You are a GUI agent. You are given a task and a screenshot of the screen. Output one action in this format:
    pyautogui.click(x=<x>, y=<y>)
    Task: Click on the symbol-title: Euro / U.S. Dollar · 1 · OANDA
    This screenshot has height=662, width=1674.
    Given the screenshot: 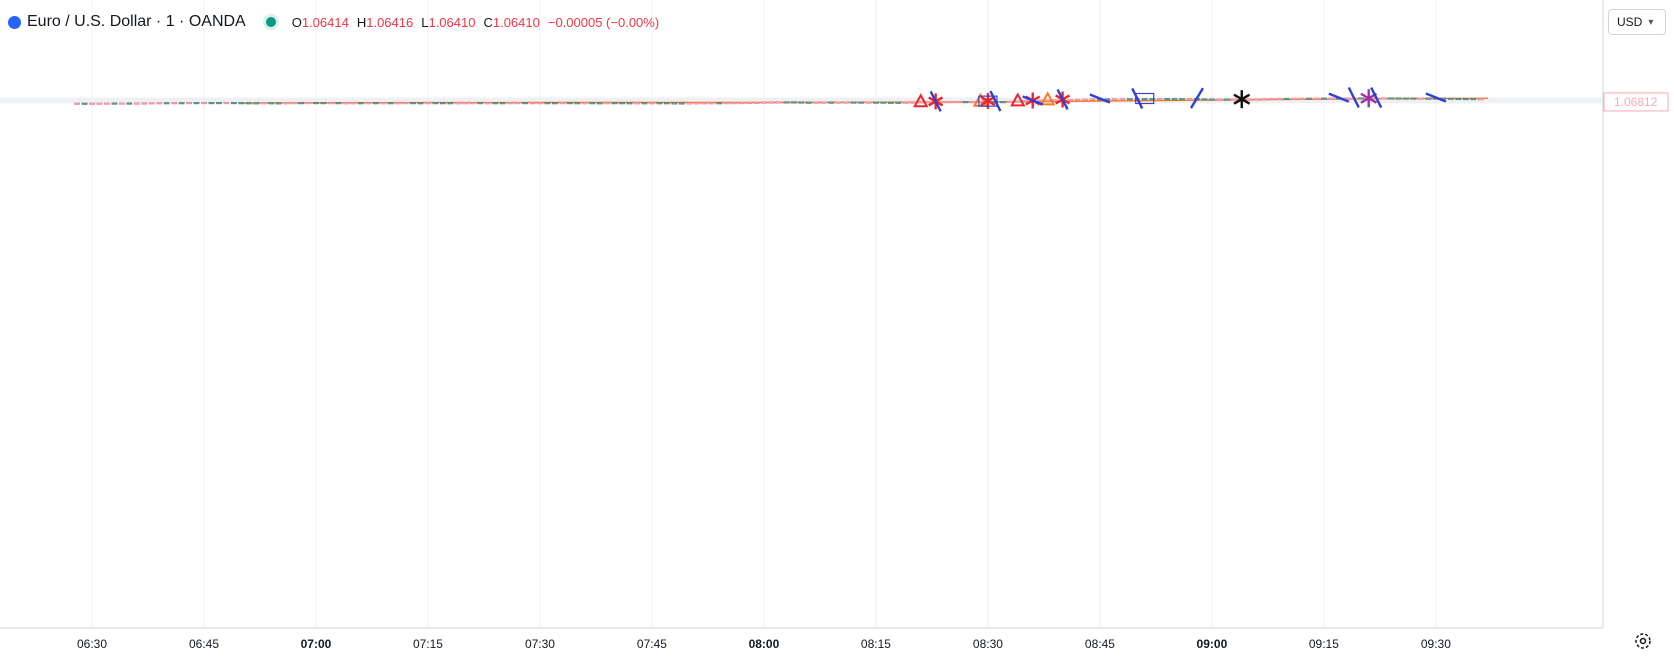 What is the action you would take?
    pyautogui.click(x=136, y=21)
    